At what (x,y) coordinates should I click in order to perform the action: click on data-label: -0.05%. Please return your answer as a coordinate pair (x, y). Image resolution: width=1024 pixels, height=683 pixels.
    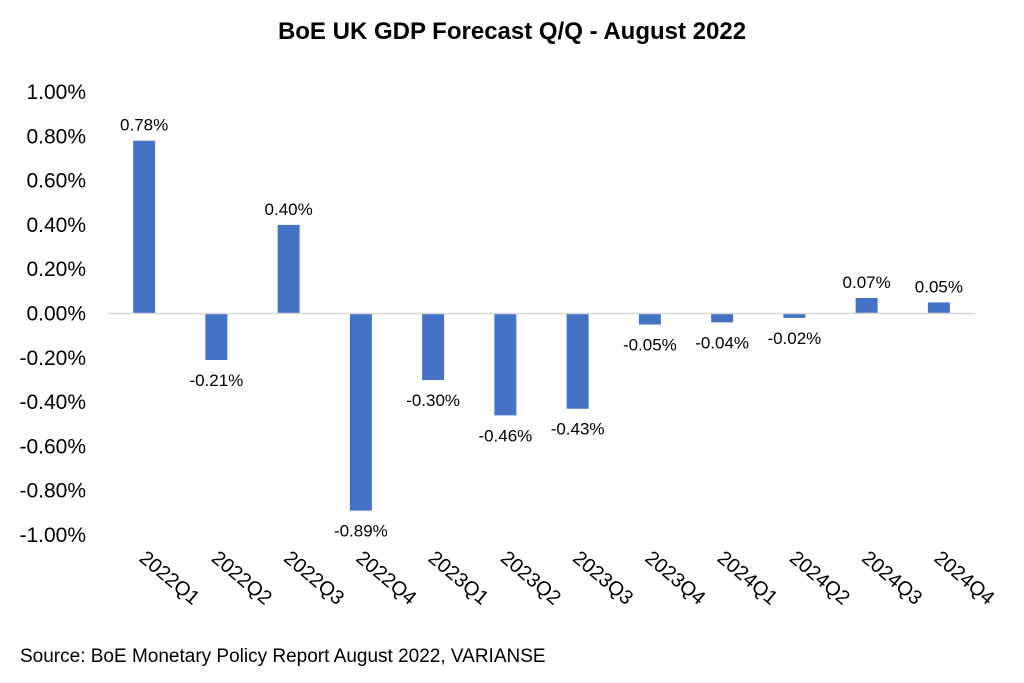
    Looking at the image, I should click on (650, 345).